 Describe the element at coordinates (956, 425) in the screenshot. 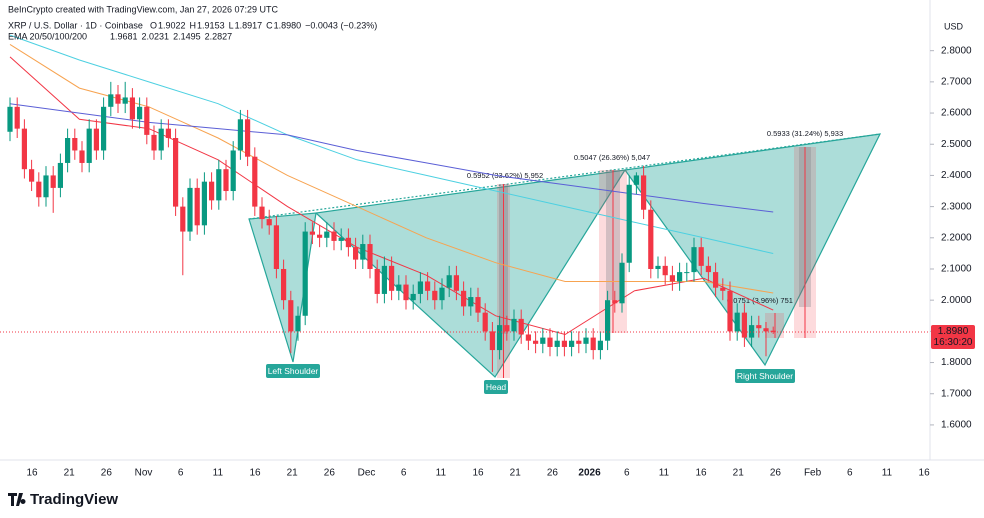

I see `y-tick-label: 1.6000` at that location.